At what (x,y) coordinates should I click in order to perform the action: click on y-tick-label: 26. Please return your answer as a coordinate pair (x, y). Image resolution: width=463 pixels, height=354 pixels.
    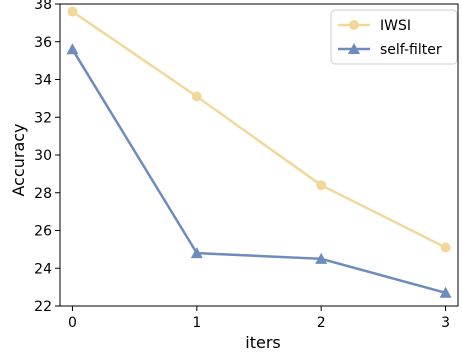
    Looking at the image, I should click on (43, 232).